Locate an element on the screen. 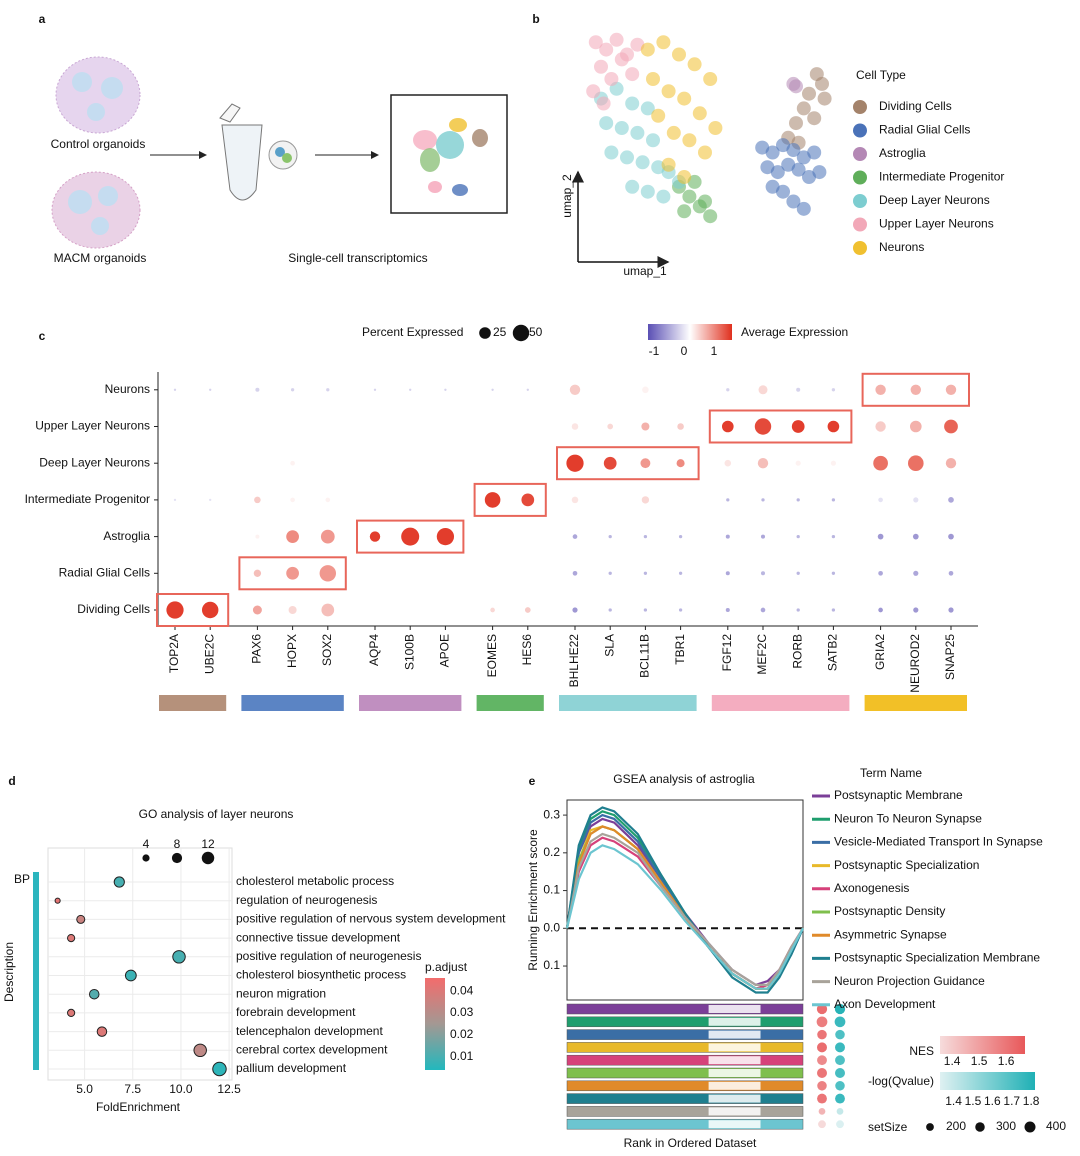 The image size is (1080, 1156). panel-label: c is located at coordinates (42, 336).